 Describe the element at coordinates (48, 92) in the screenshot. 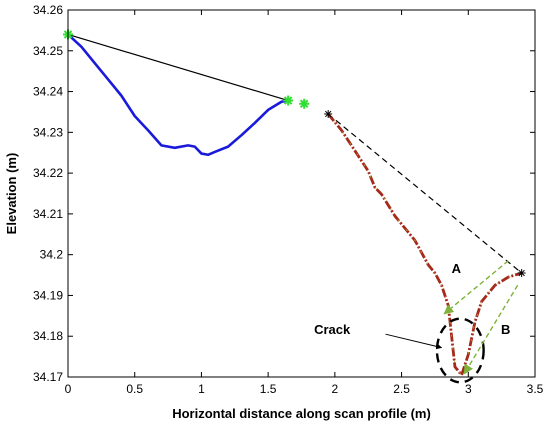

I see `y-tick-label: 34.24` at that location.